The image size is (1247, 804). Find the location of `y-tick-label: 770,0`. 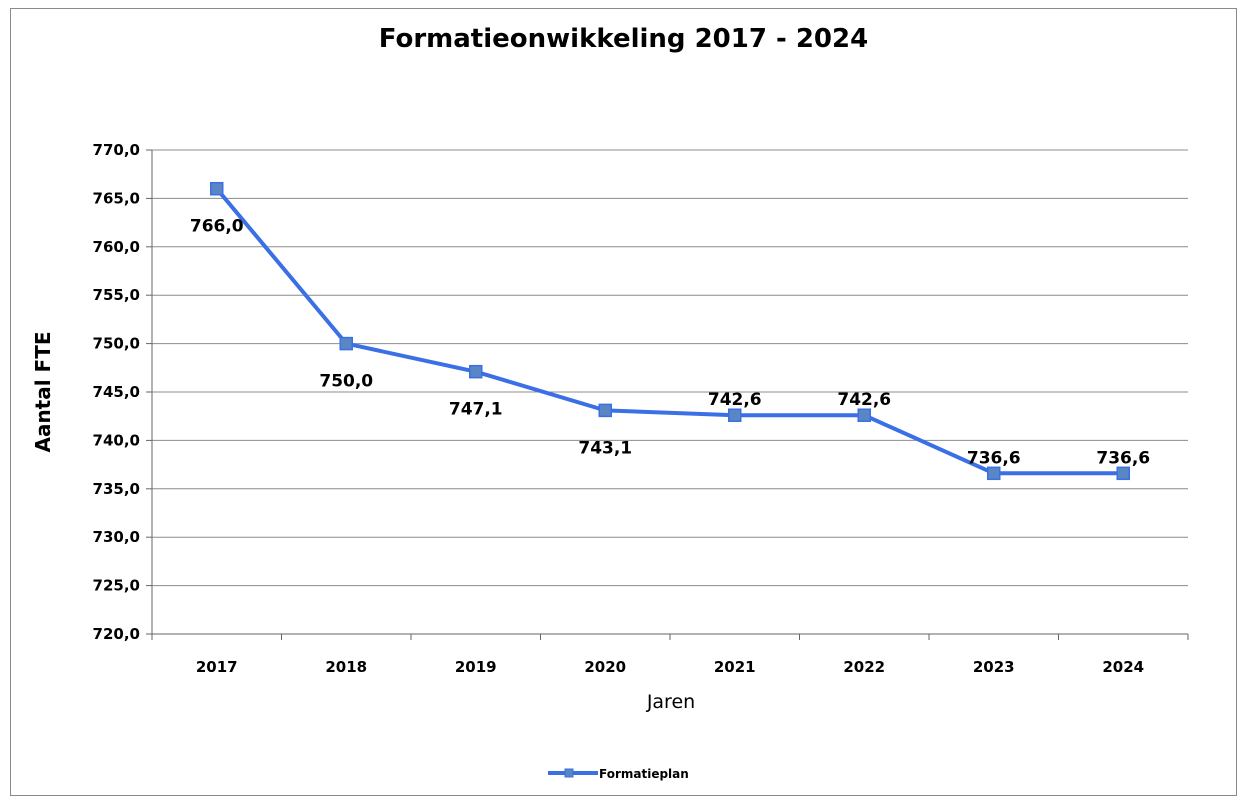

y-tick-label: 770,0 is located at coordinates (116, 150).